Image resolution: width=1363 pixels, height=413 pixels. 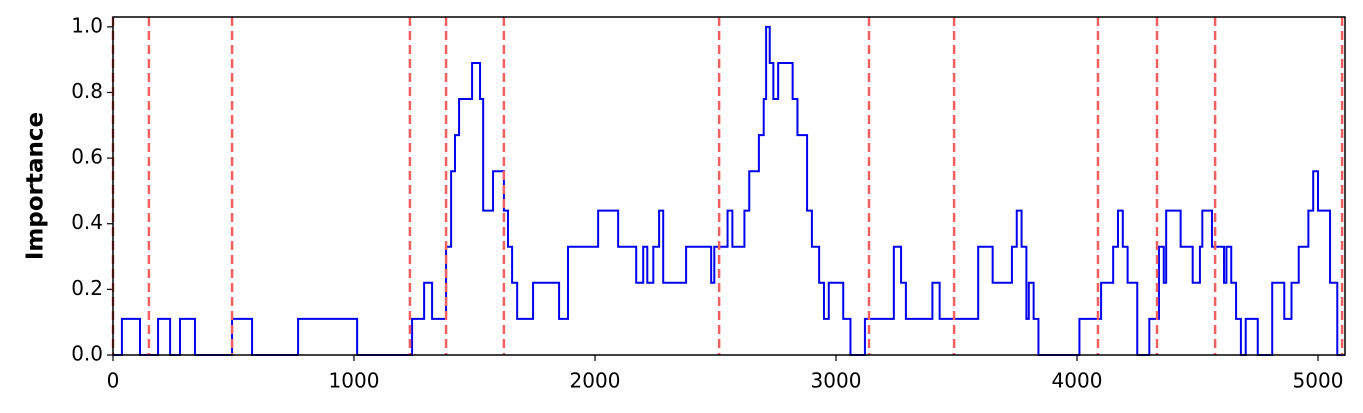 I want to click on x-tick-label: 4000, so click(x=1077, y=381).